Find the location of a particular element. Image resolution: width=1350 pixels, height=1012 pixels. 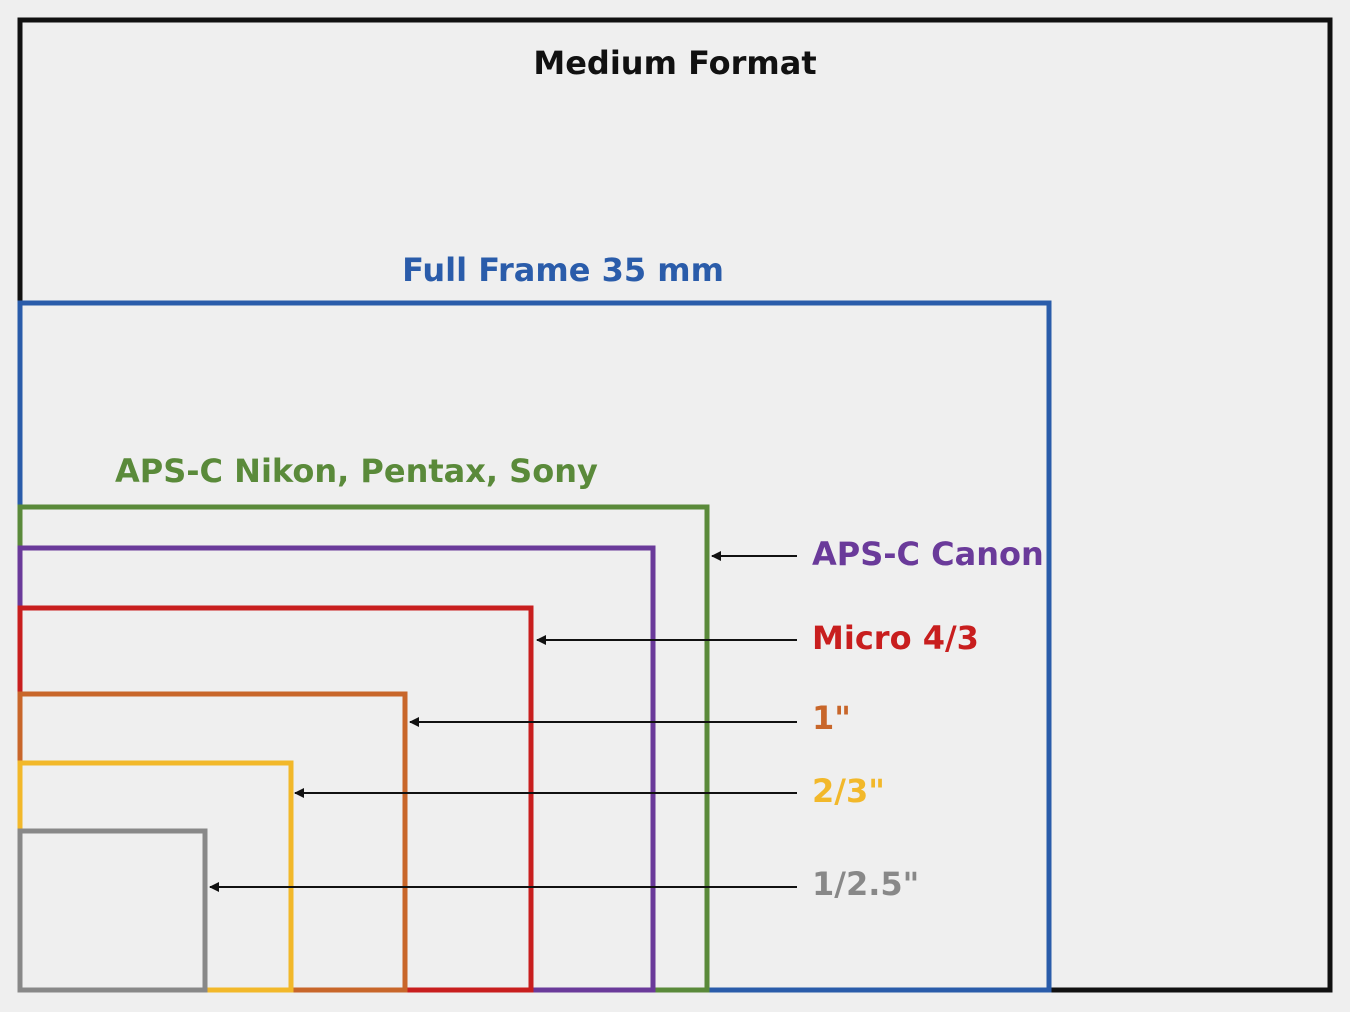

sensor-label: 2/3" is located at coordinates (848, 791).